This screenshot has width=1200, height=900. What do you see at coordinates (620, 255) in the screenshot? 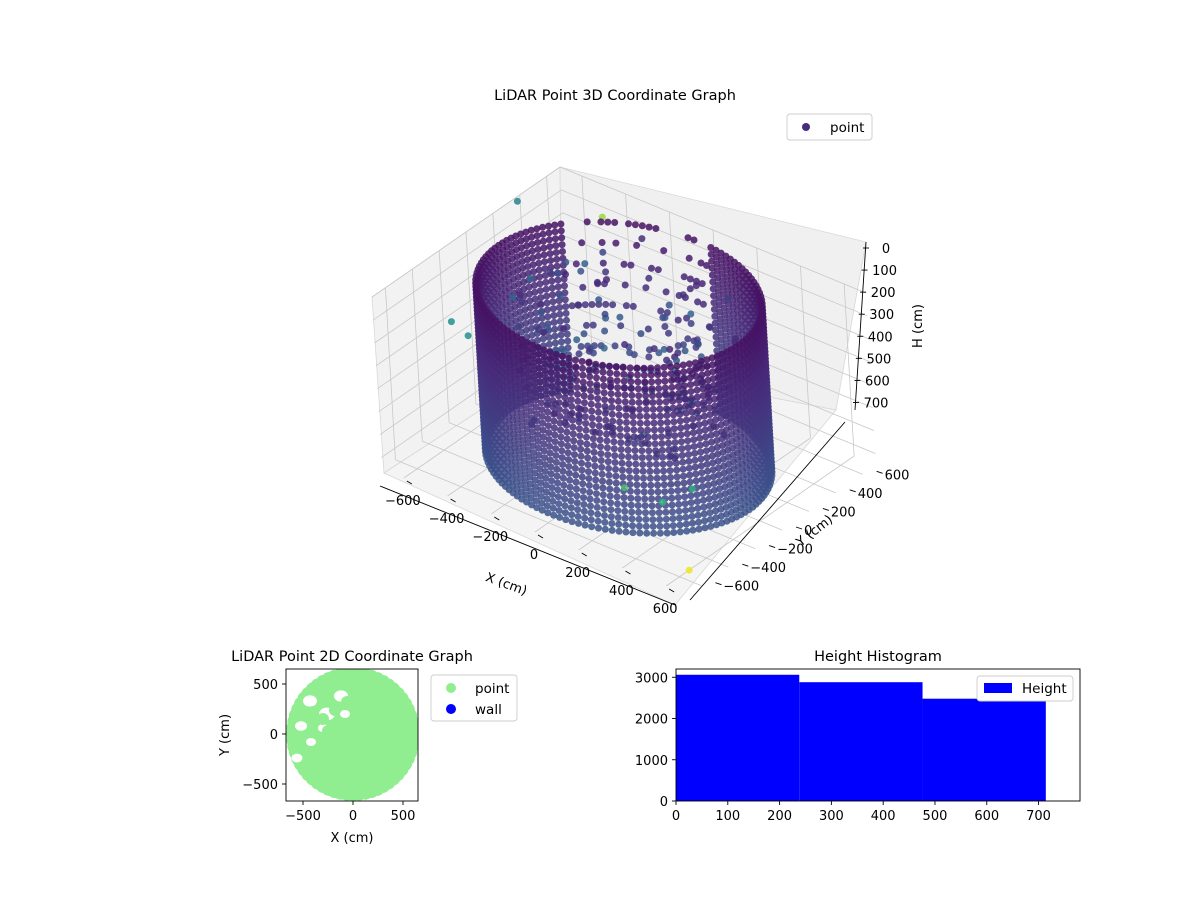
I see `grid-line-z` at bounding box center [620, 255].